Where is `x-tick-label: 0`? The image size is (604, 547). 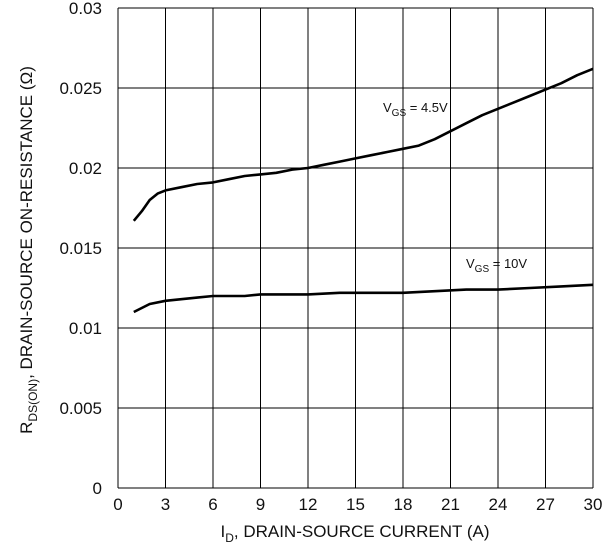 x-tick-label: 0 is located at coordinates (117, 504).